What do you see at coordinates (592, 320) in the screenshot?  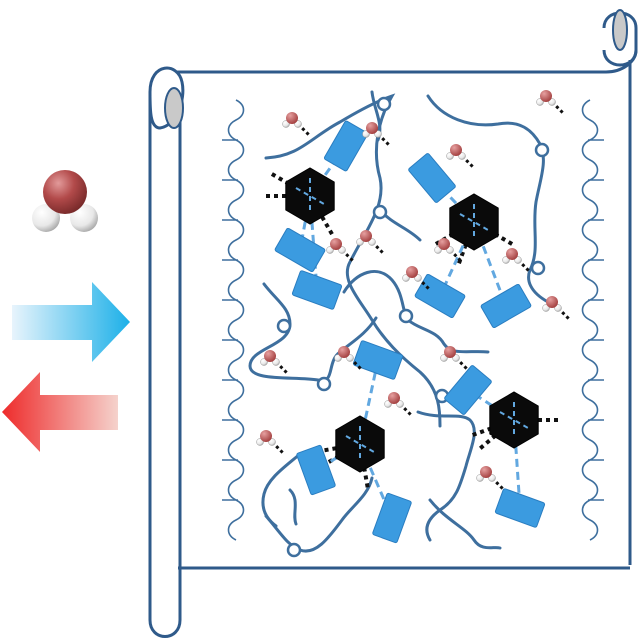 I see `side-bracket-right` at bounding box center [592, 320].